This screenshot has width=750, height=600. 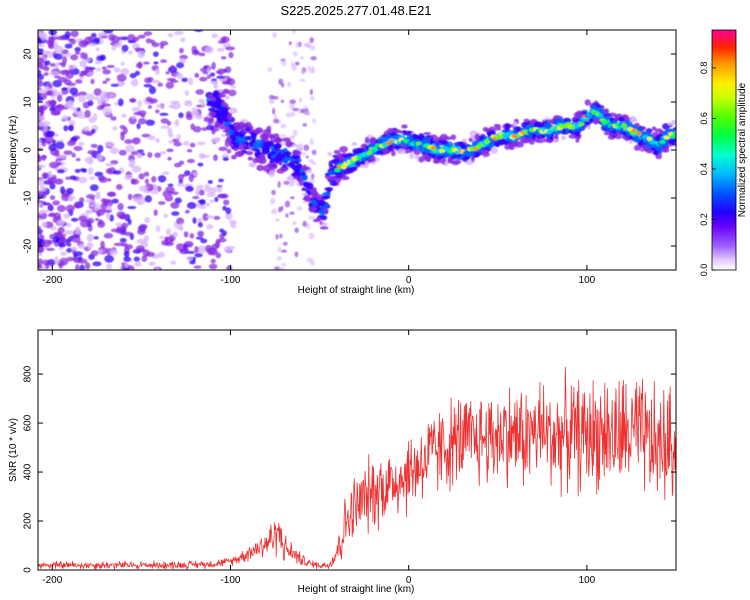 I want to click on colorbar-tick-label: 0.4, so click(x=704, y=169).